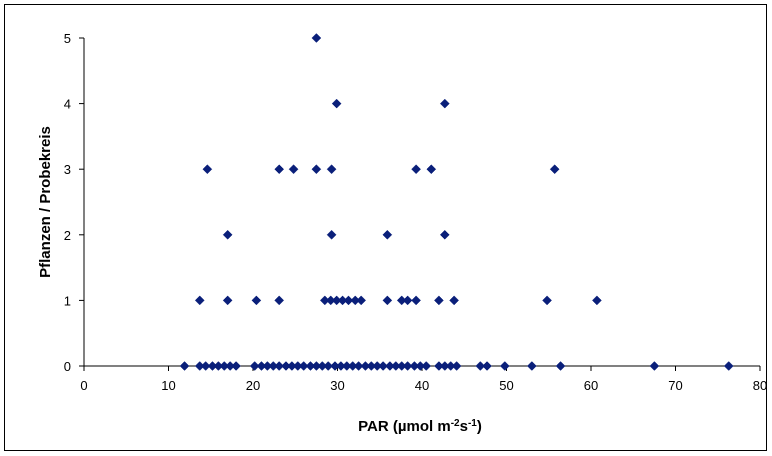 The height and width of the screenshot is (456, 772). Describe the element at coordinates (506, 385) in the screenshot. I see `x-tick-label: 50` at that location.